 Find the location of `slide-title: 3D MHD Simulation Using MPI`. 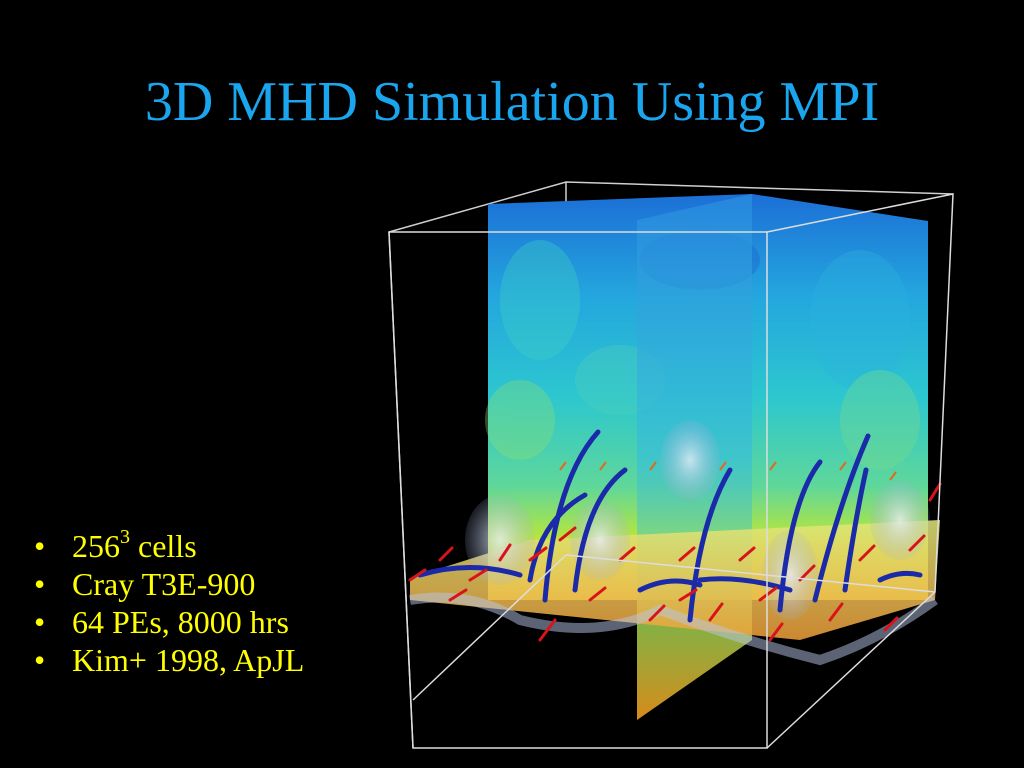

slide-title: 3D MHD Simulation Using MPI is located at coordinates (512, 102).